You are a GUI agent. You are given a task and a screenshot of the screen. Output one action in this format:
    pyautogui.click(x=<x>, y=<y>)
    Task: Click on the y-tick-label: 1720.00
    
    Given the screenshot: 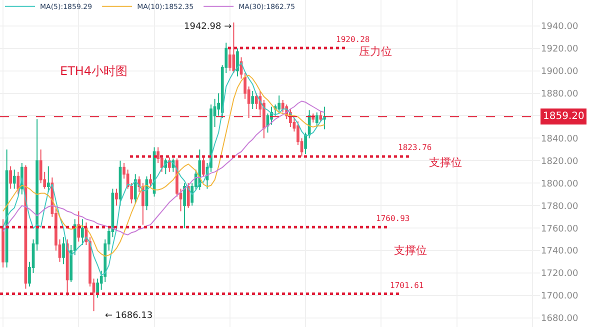 What is the action you would take?
    pyautogui.click(x=559, y=274)
    